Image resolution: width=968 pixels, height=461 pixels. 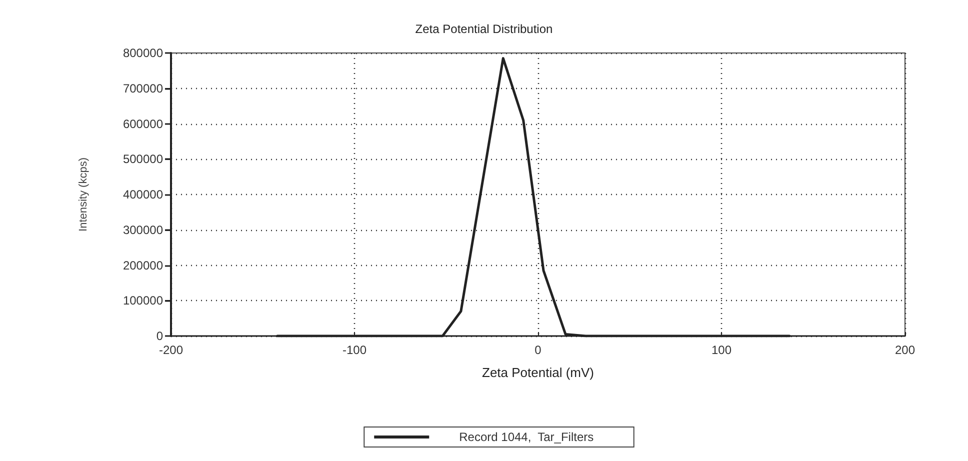 What do you see at coordinates (143, 159) in the screenshot?
I see `y-tick-label: 500000` at bounding box center [143, 159].